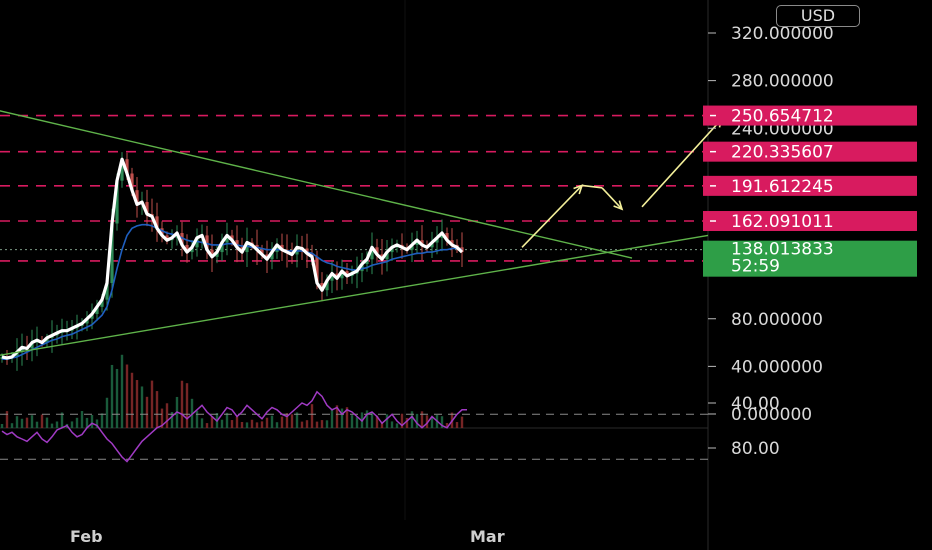  What do you see at coordinates (86, 536) in the screenshot?
I see `date-tick-label: Feb` at bounding box center [86, 536].